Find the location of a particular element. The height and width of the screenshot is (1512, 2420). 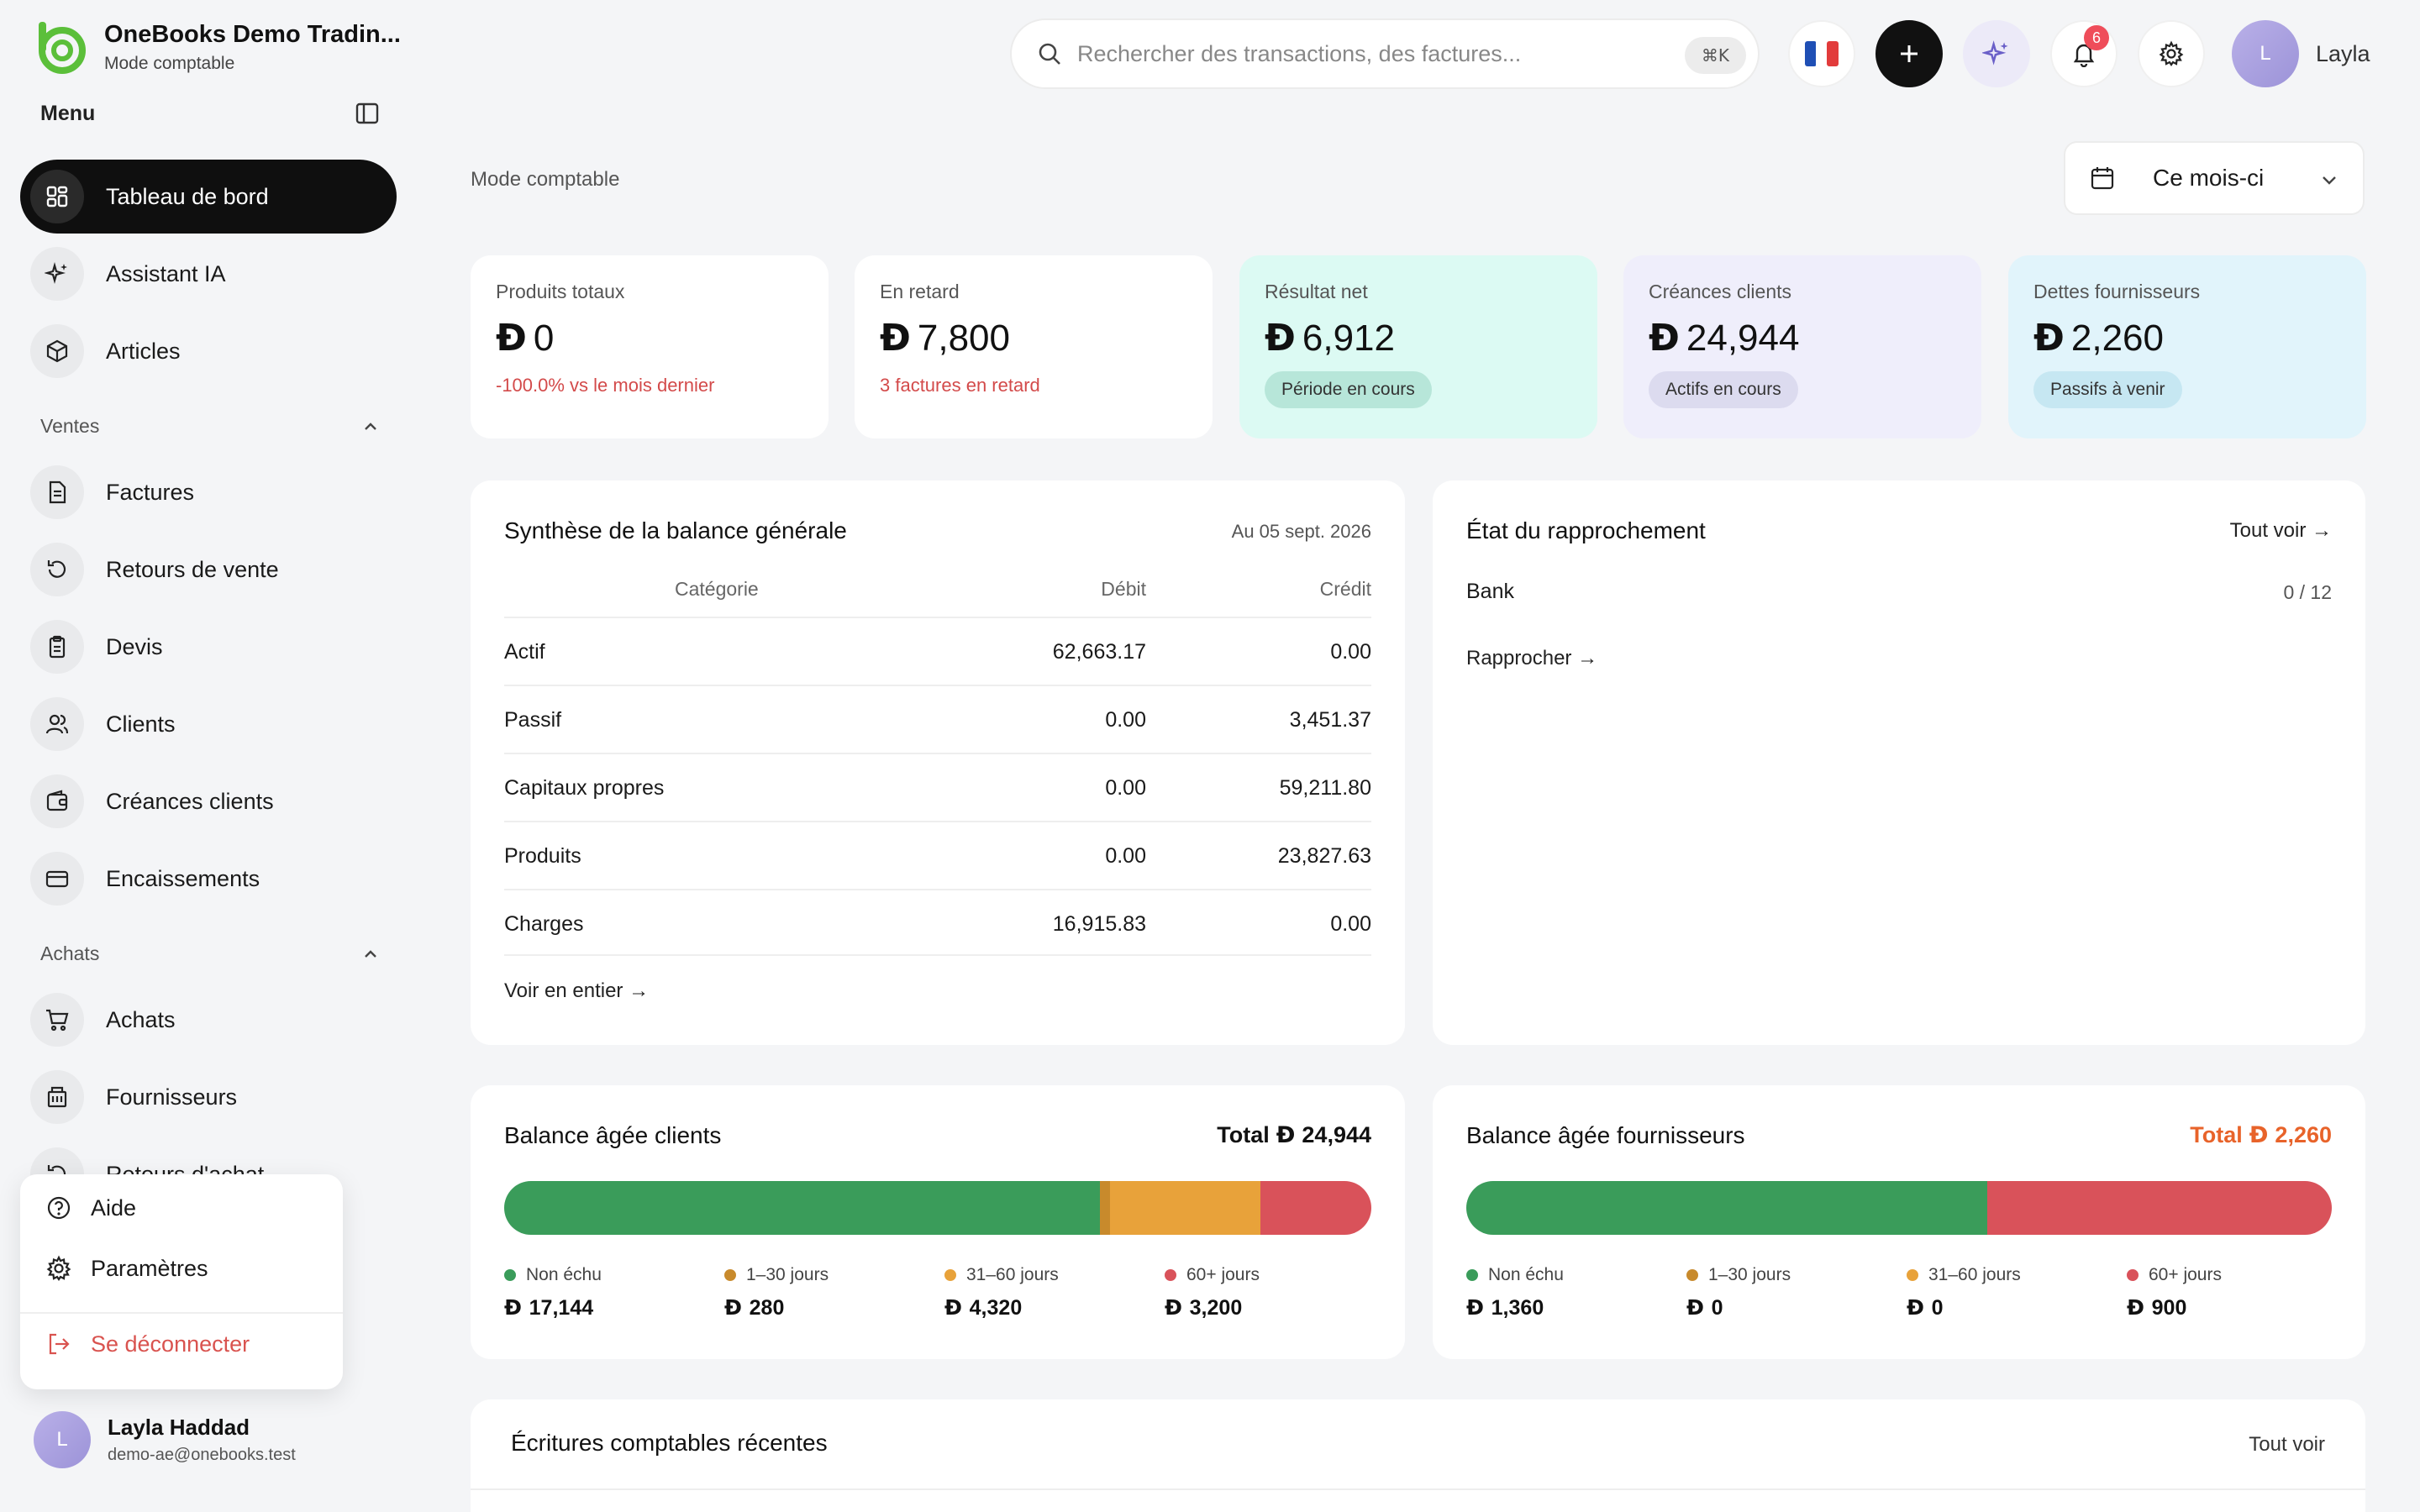

sidebar-item-clients: Clients is located at coordinates (208, 724).